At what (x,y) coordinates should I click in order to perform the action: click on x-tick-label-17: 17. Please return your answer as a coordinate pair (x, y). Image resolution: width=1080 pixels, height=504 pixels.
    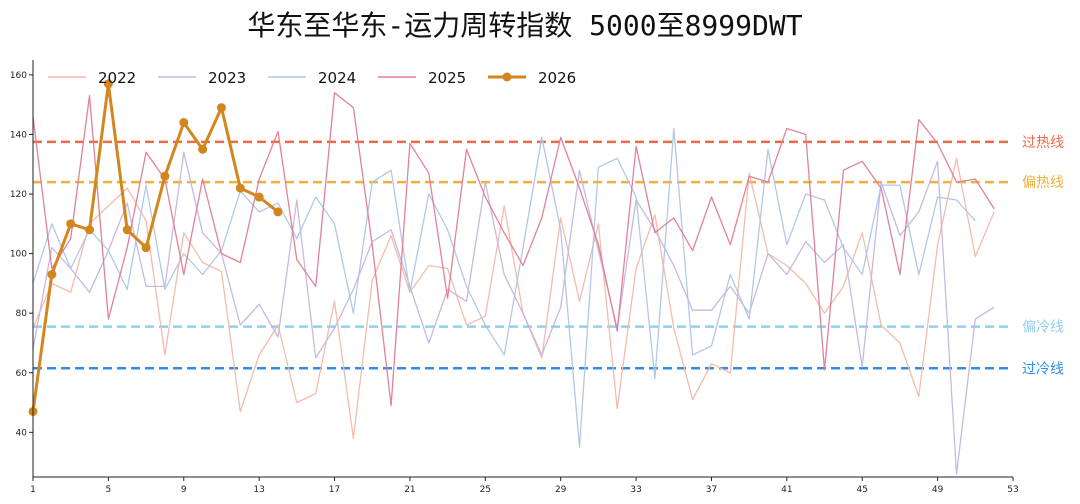
    Looking at the image, I should click on (334, 490).